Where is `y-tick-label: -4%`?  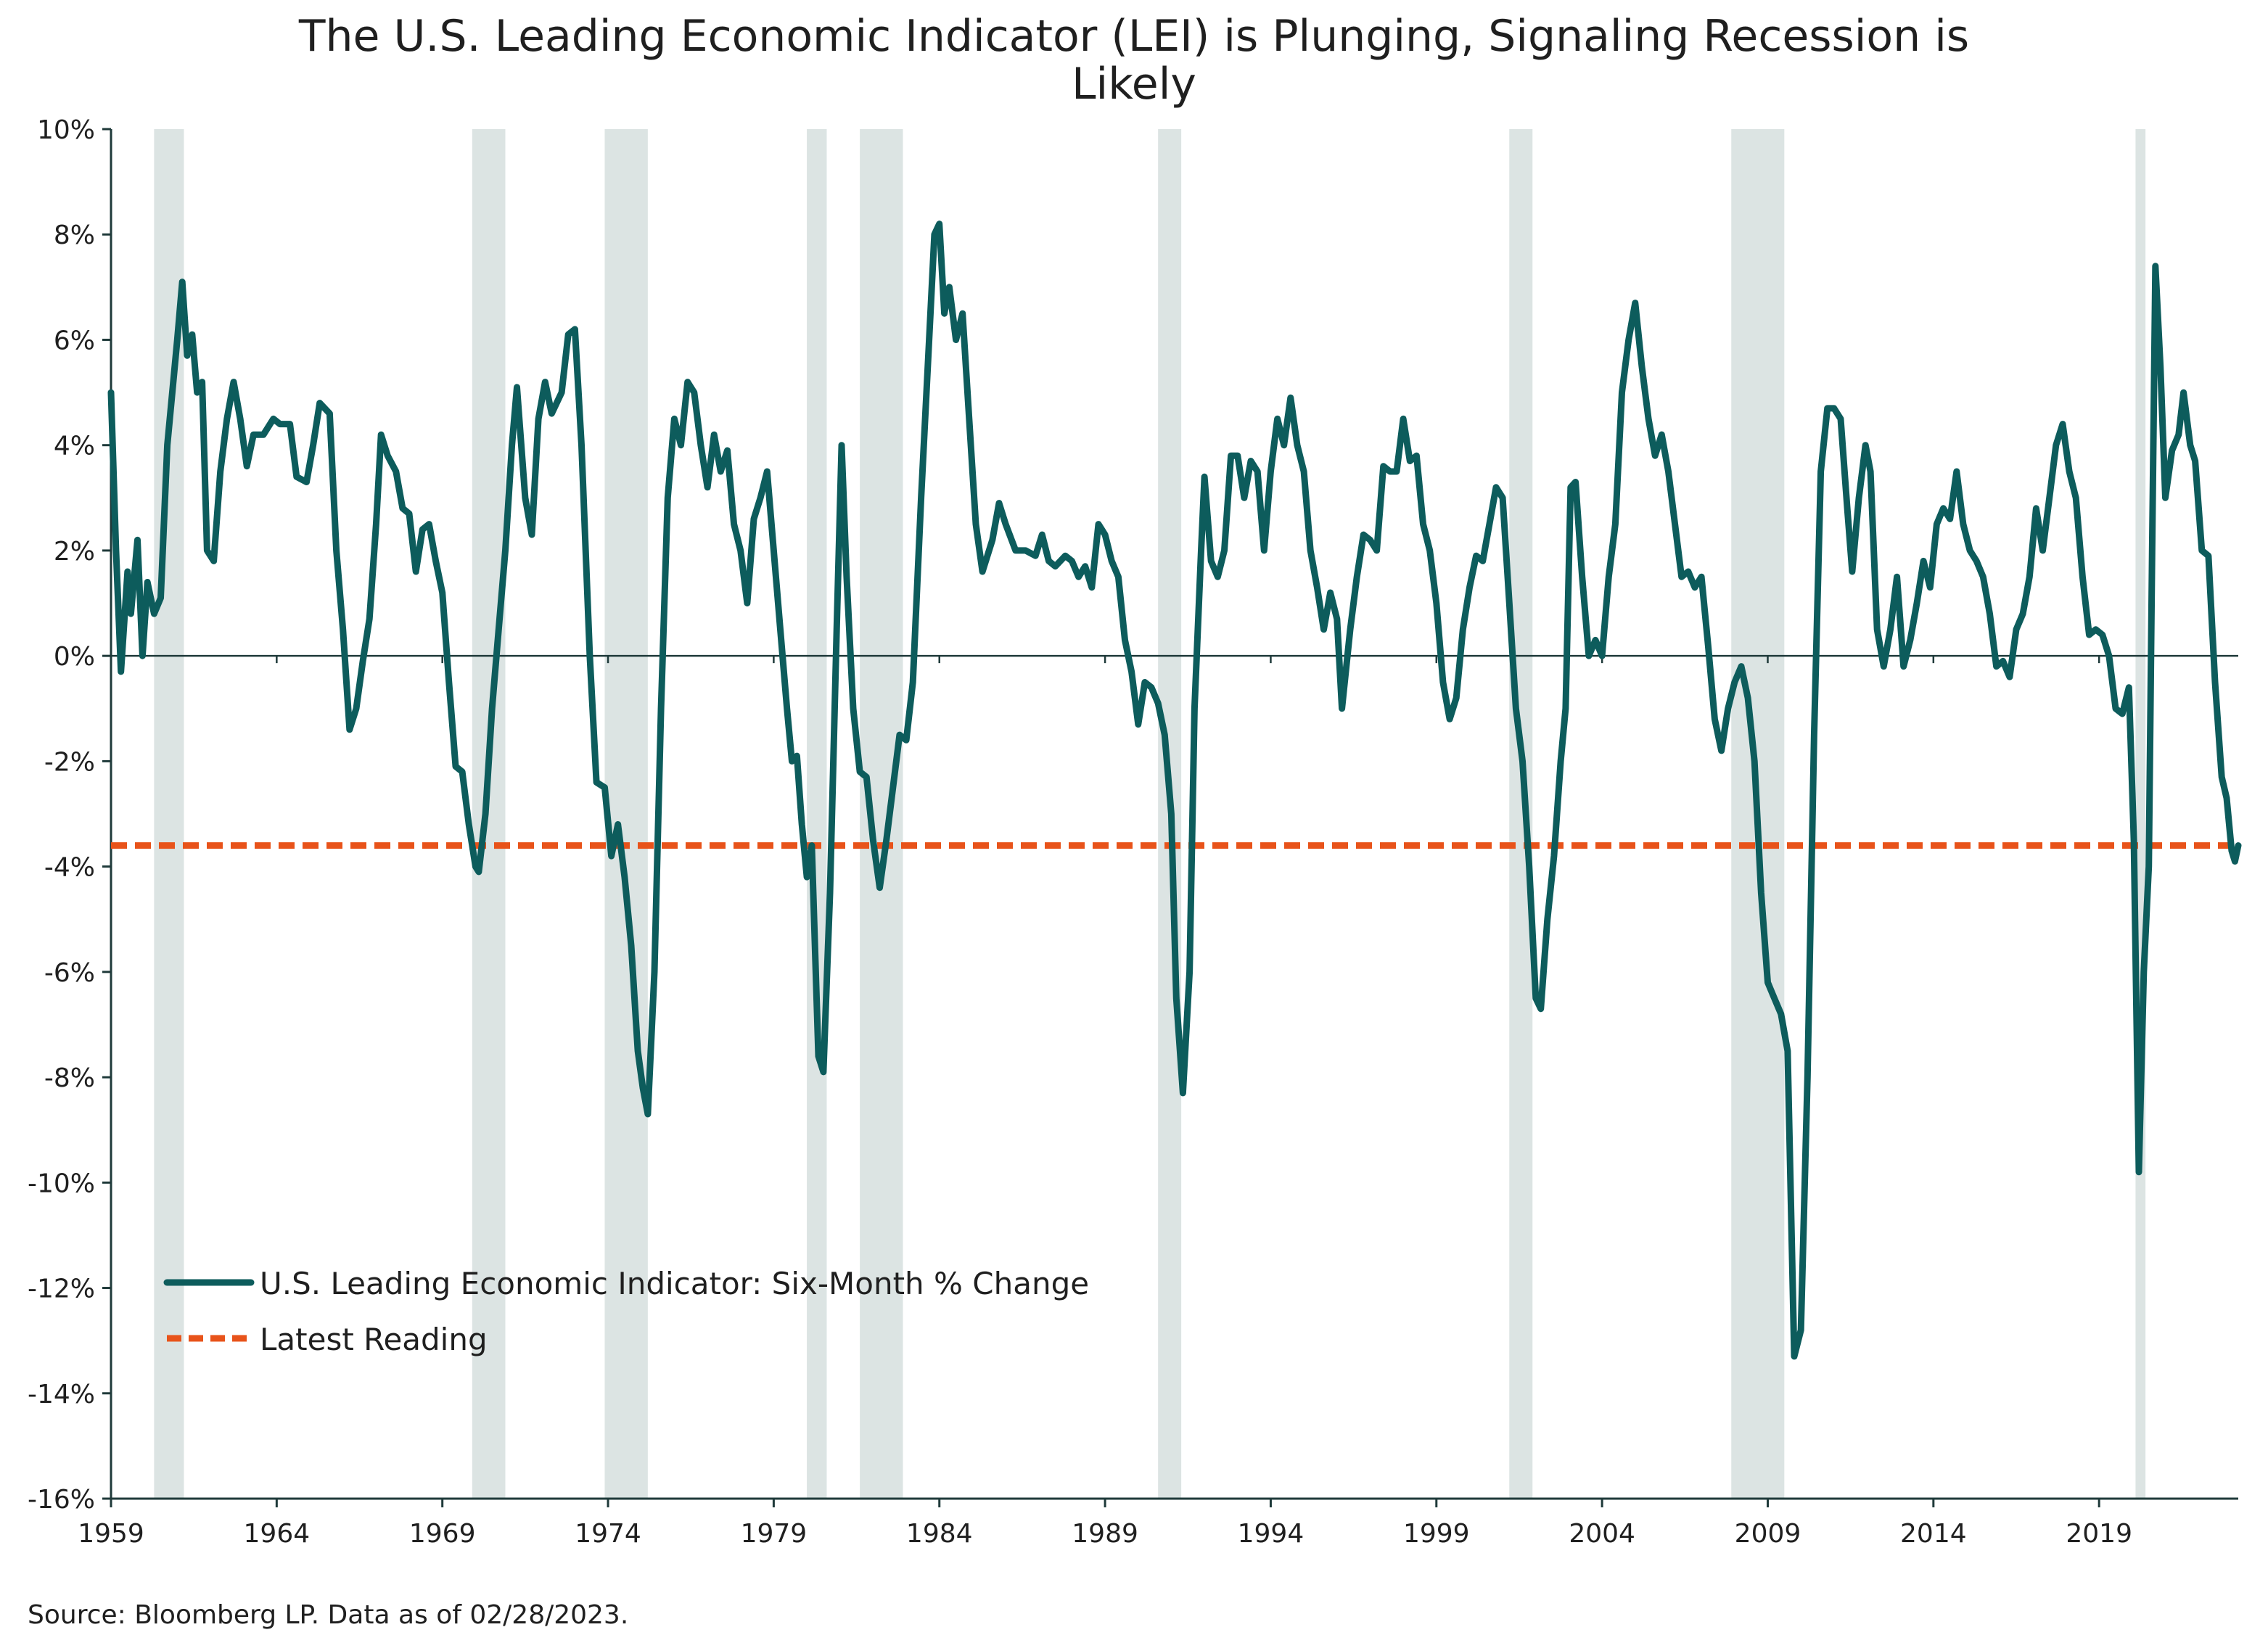
y-tick-label: -4% is located at coordinates (70, 868).